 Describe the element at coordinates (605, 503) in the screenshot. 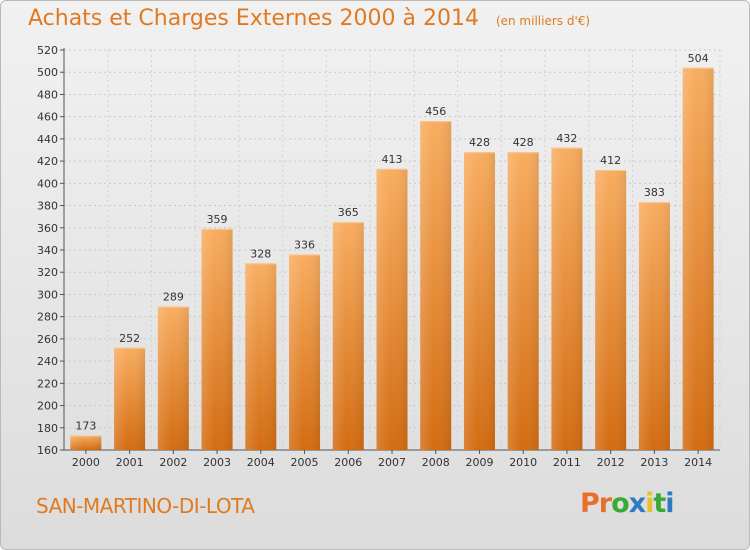

I see `logo-letter: r` at that location.